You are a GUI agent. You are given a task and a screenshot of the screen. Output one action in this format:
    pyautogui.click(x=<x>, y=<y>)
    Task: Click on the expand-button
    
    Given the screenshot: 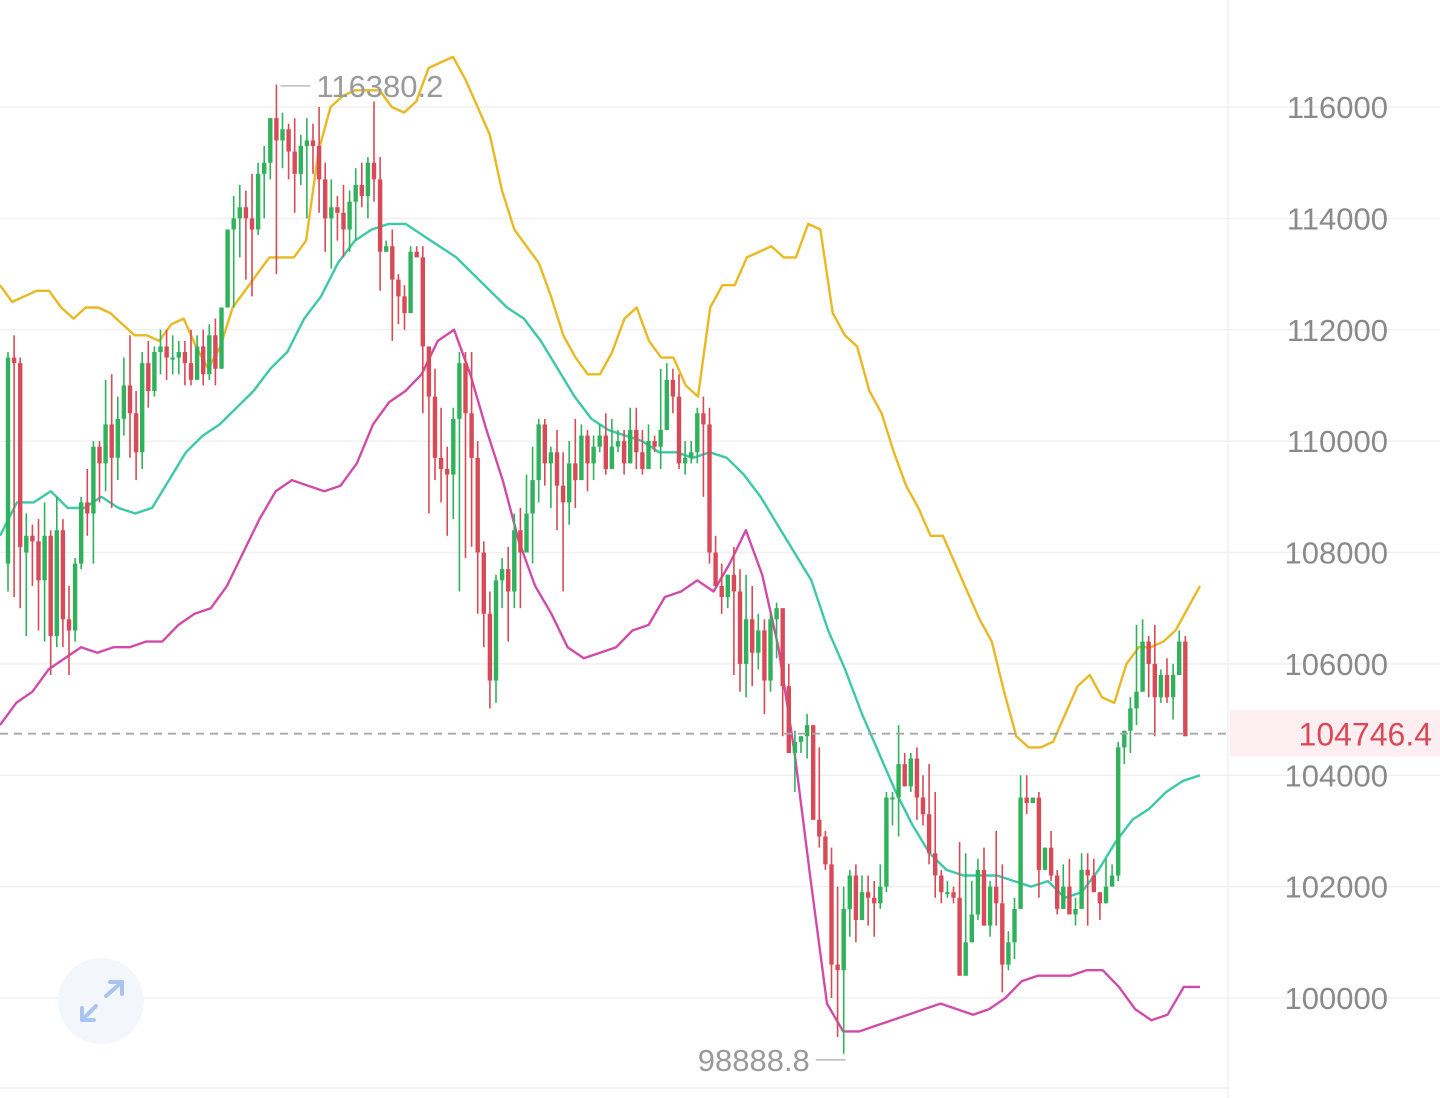 What is the action you would take?
    pyautogui.click(x=101, y=1001)
    